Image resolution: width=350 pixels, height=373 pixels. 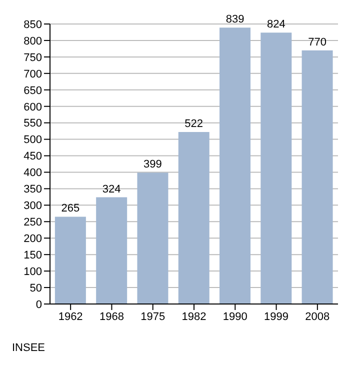 What do you see at coordinates (235, 20) in the screenshot?
I see `data-label: 839` at bounding box center [235, 20].